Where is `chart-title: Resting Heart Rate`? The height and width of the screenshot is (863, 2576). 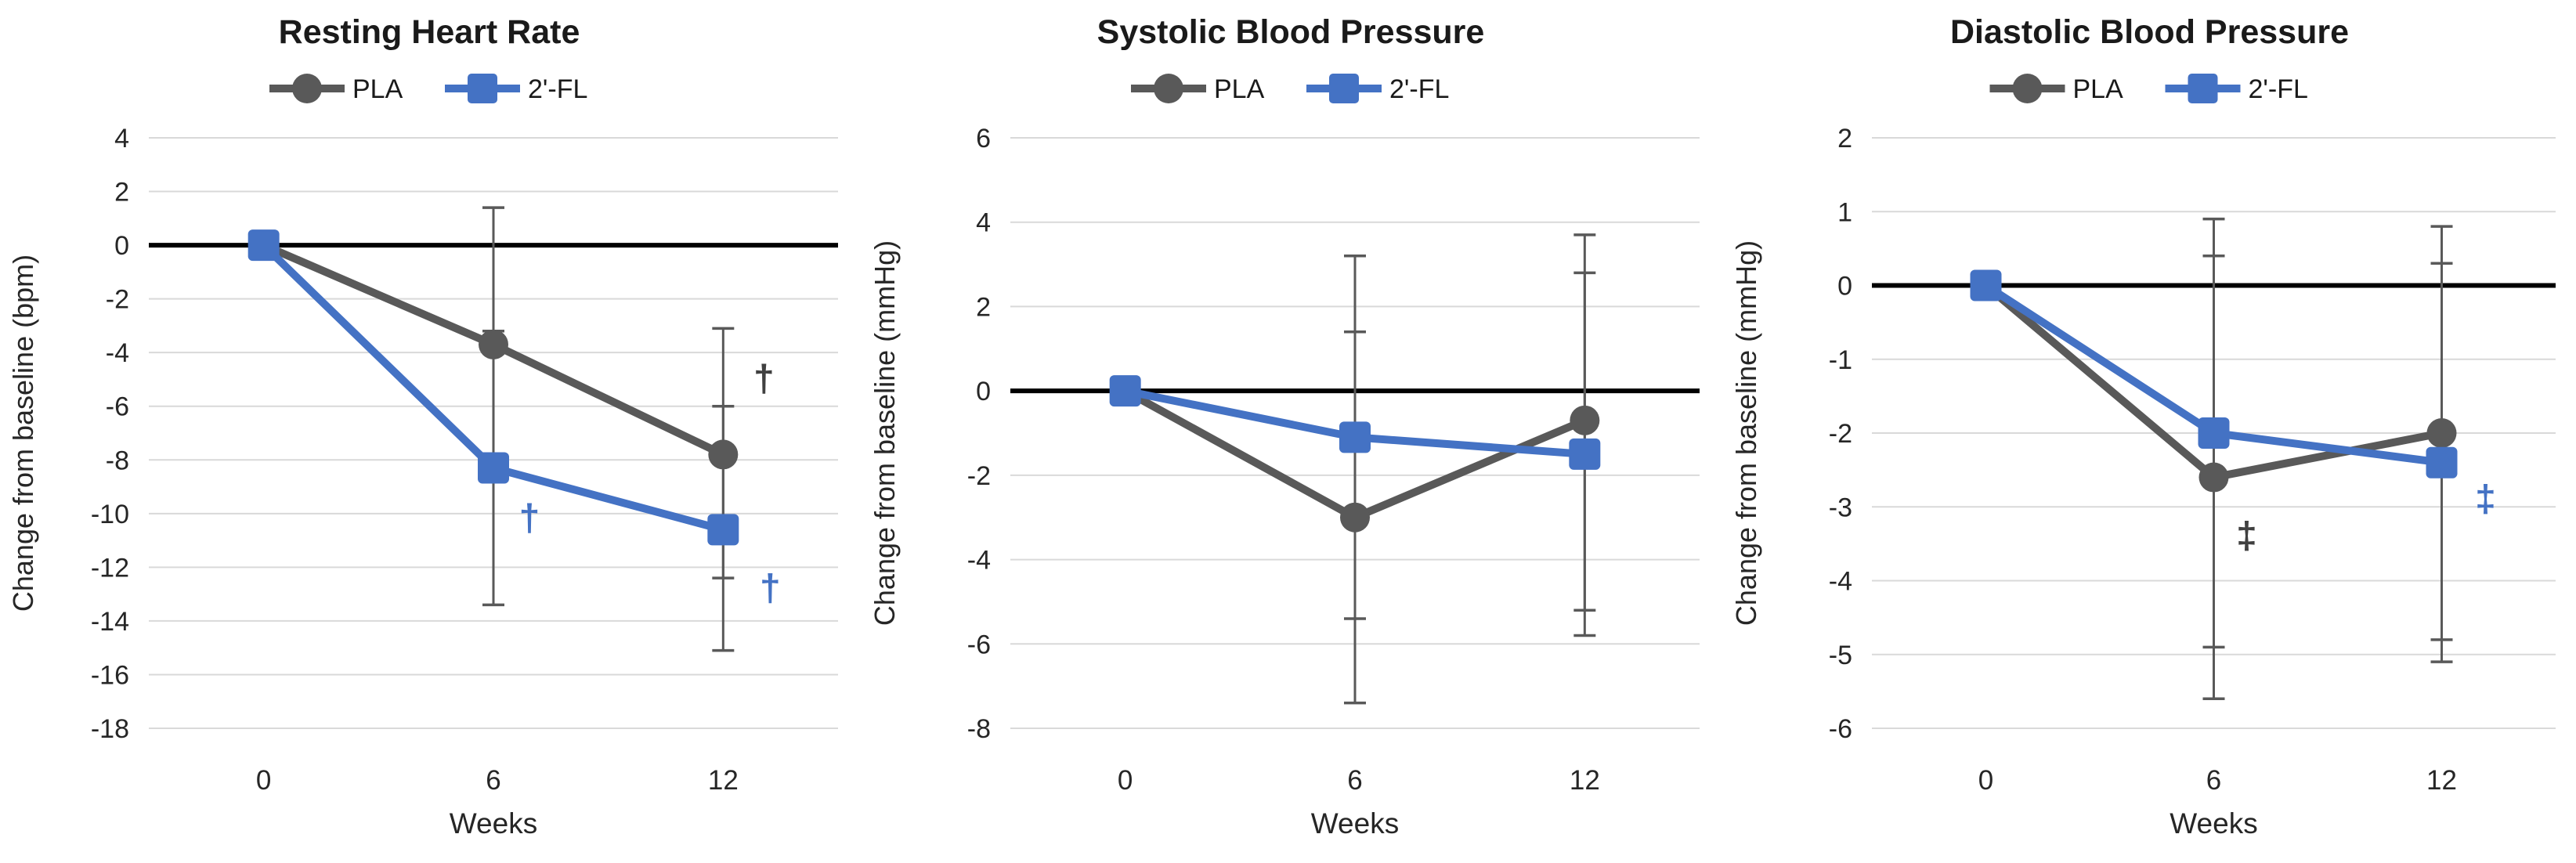
chart-title: Resting Heart Rate is located at coordinates (429, 32).